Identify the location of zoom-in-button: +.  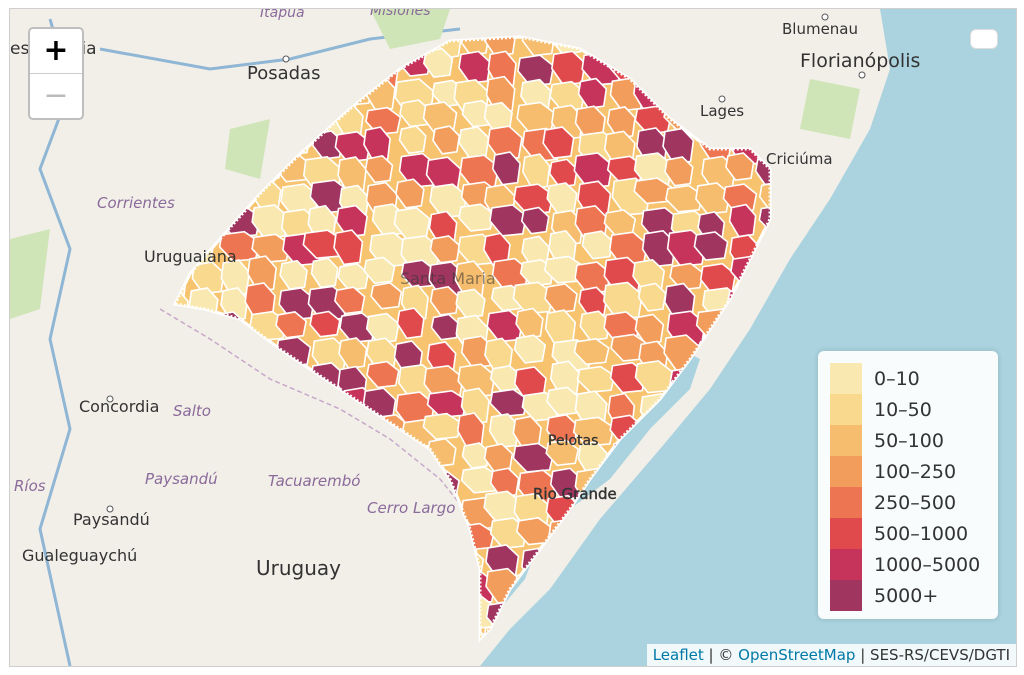
(56, 50).